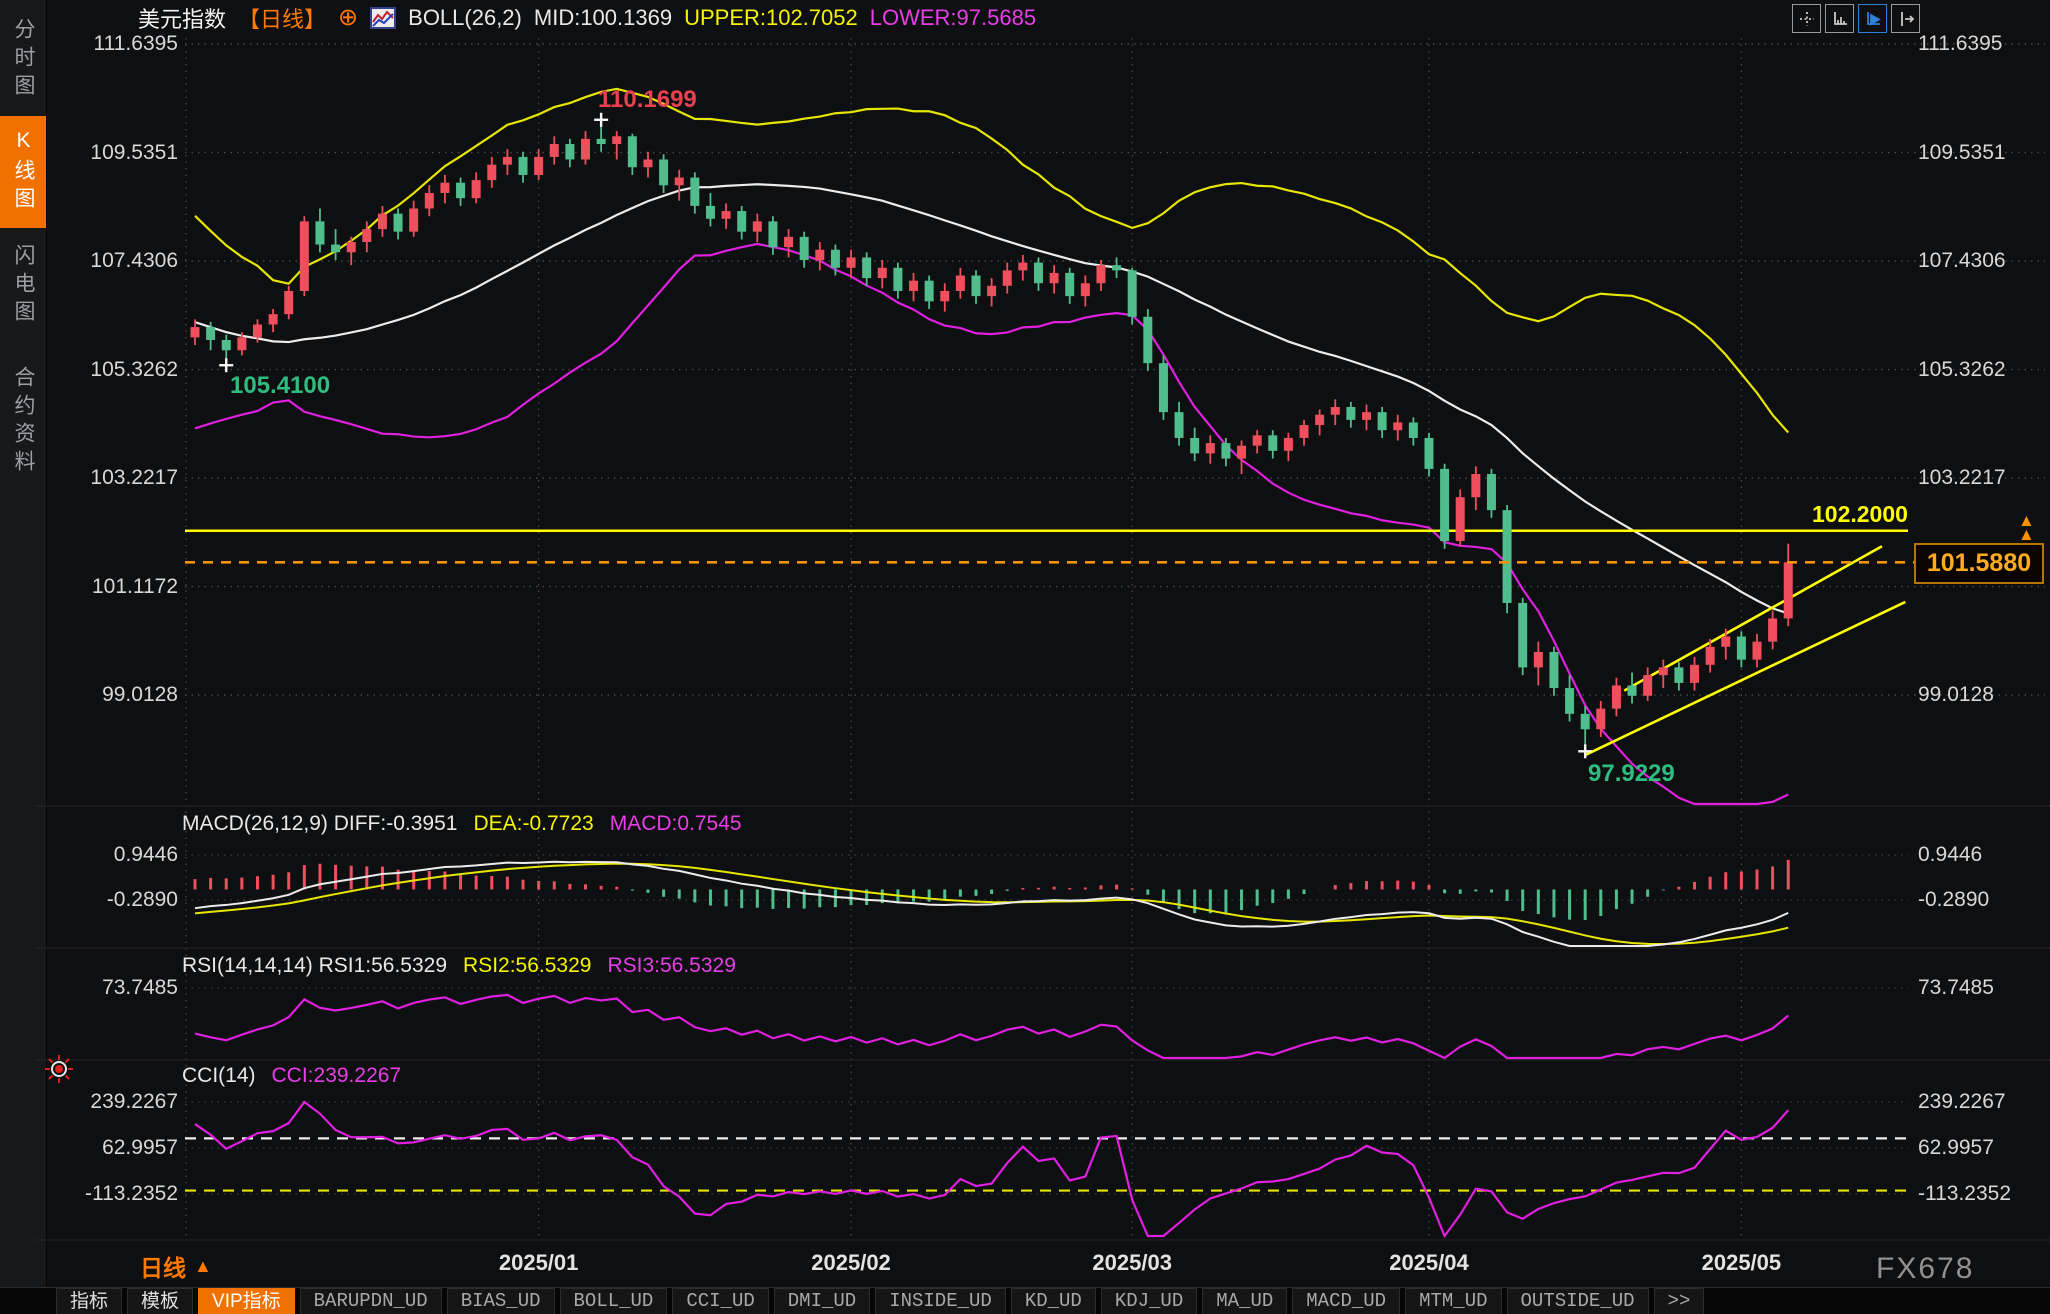 This screenshot has width=2050, height=1314. I want to click on bottom-tab-boll_ud: BOLL_UD, so click(613, 1300).